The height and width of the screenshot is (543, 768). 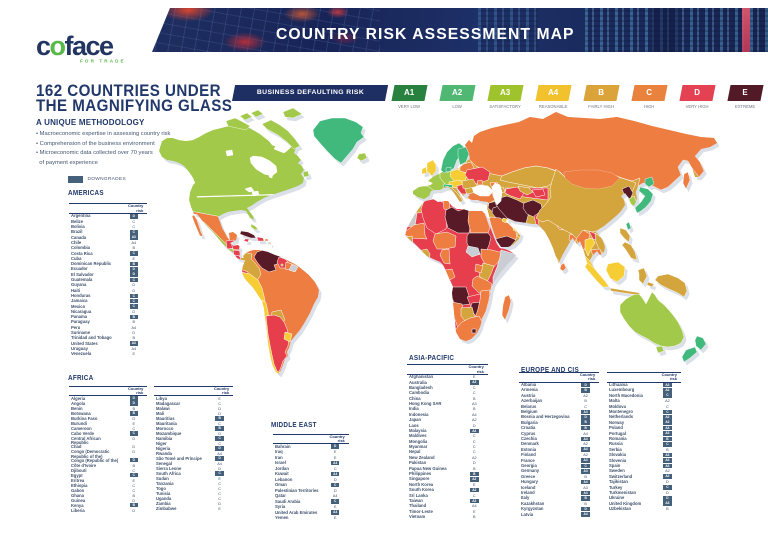 I want to click on svg-text: coface, so click(x=75, y=46).